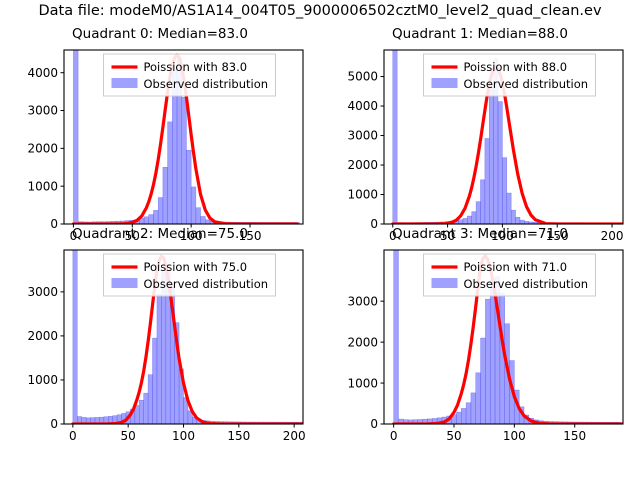  I want to click on legend-label-poisson: Poission with 75.0, so click(196, 267).